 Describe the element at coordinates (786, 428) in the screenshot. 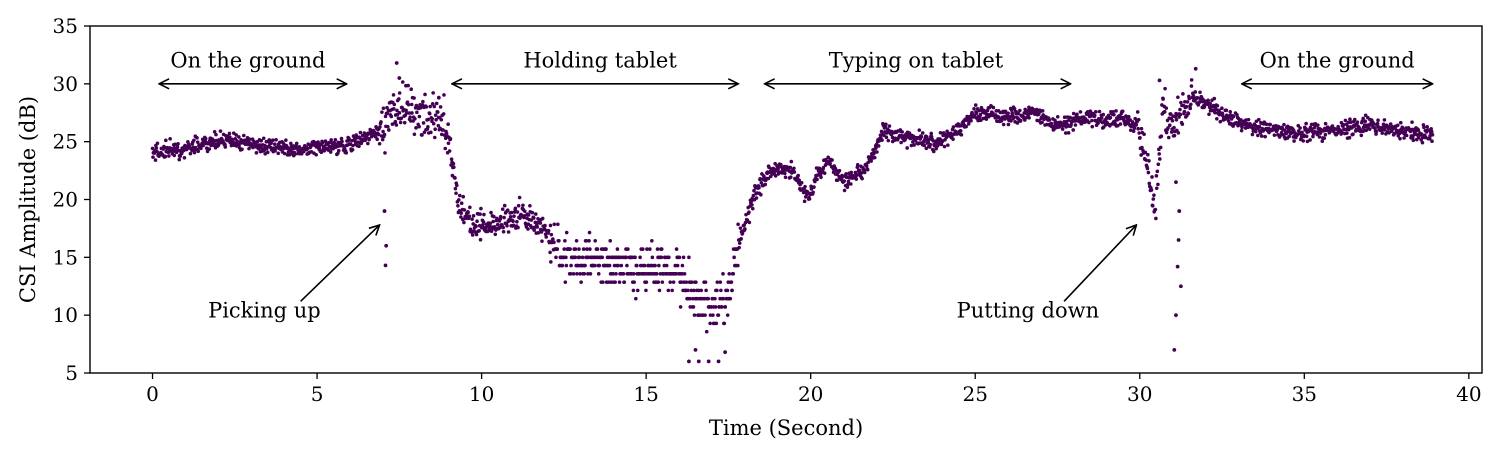

I see `x-axis-label: Time (Second)` at that location.